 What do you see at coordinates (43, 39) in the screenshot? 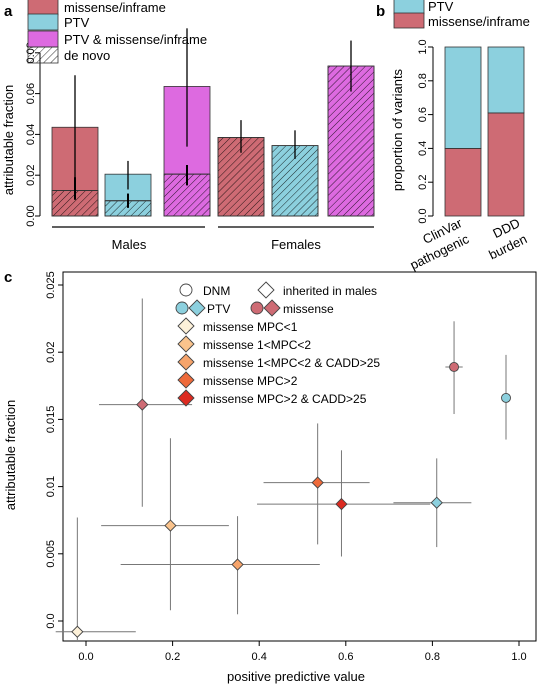
I see `legend-swatch-both` at bounding box center [43, 39].